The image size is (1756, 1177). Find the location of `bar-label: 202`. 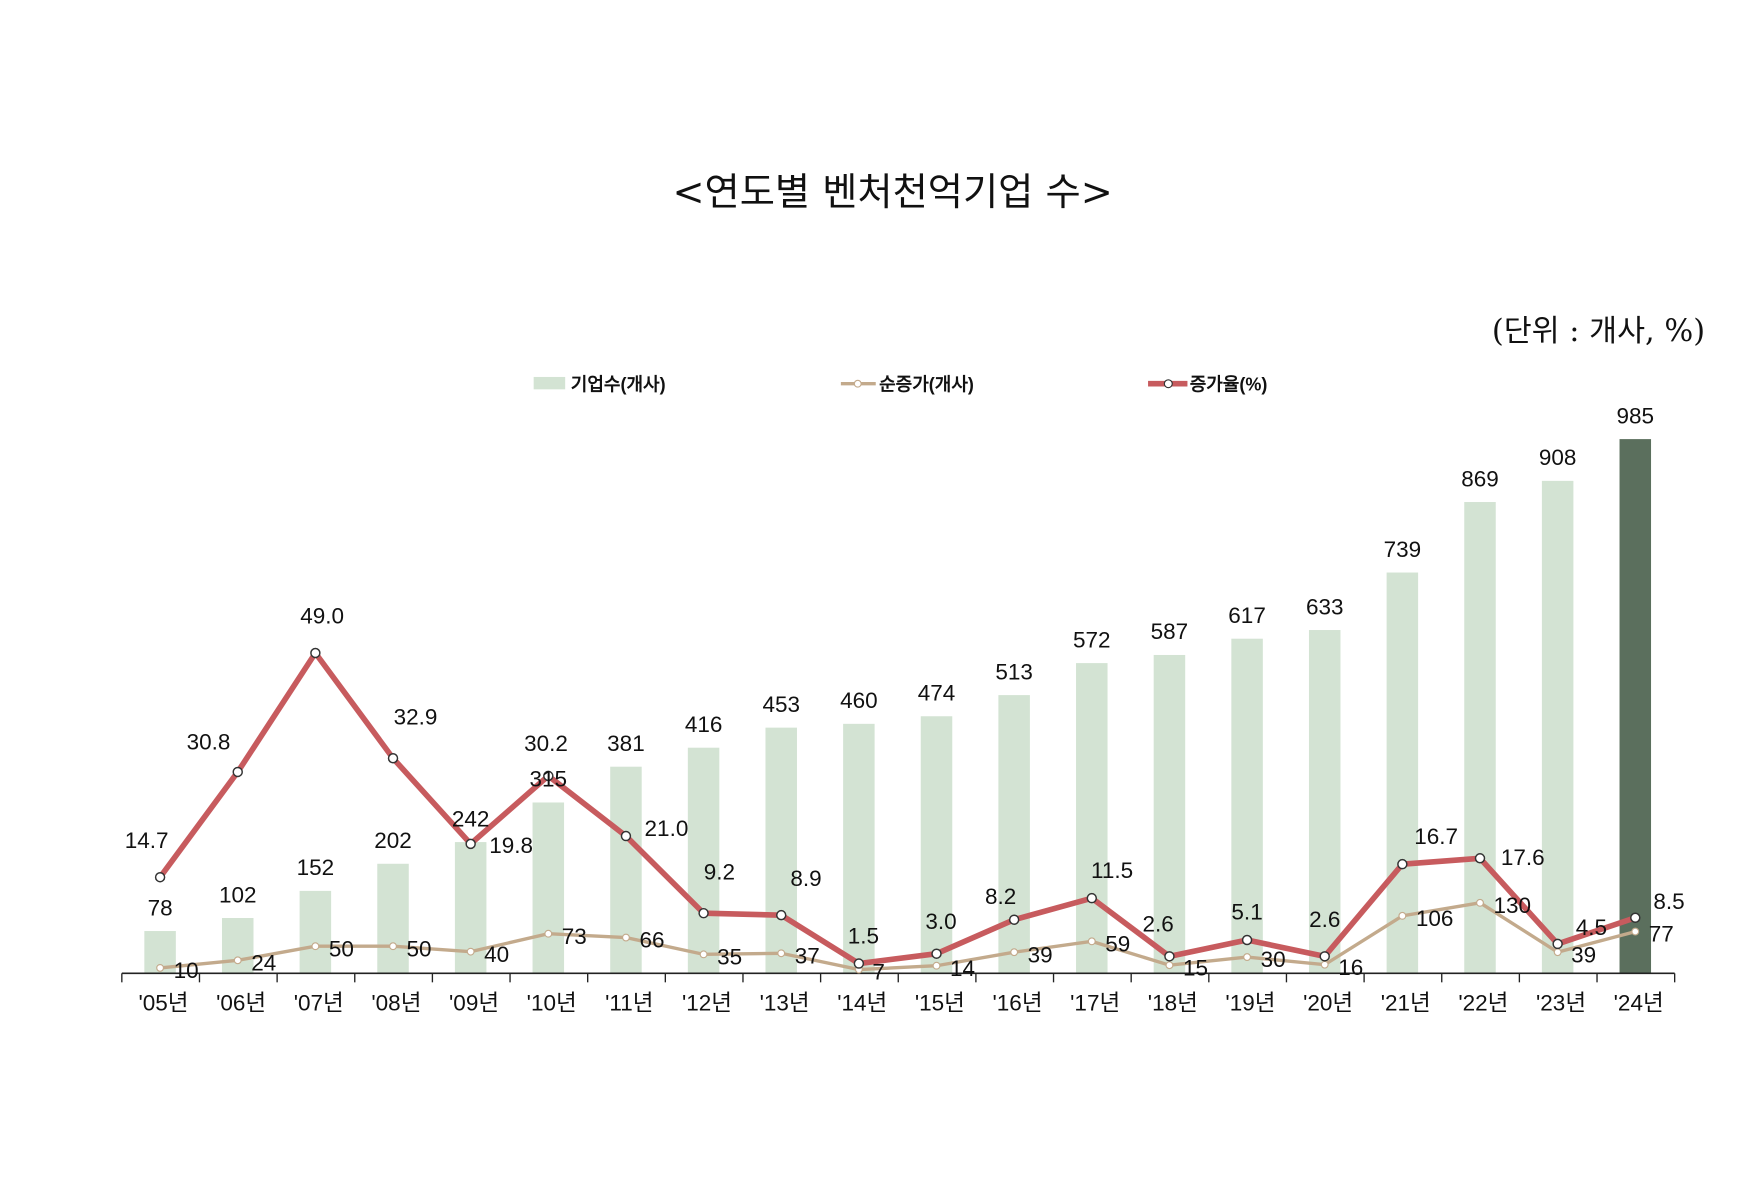

bar-label: 202 is located at coordinates (393, 840).